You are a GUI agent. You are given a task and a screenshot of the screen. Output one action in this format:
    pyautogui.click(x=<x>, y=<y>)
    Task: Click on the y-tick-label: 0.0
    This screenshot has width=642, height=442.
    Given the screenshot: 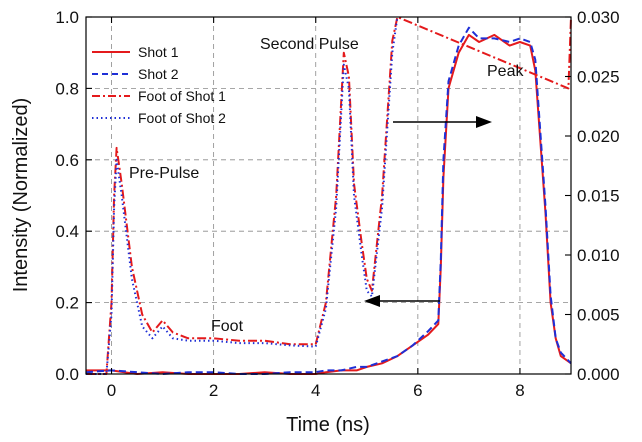 What is the action you would take?
    pyautogui.click(x=67, y=374)
    